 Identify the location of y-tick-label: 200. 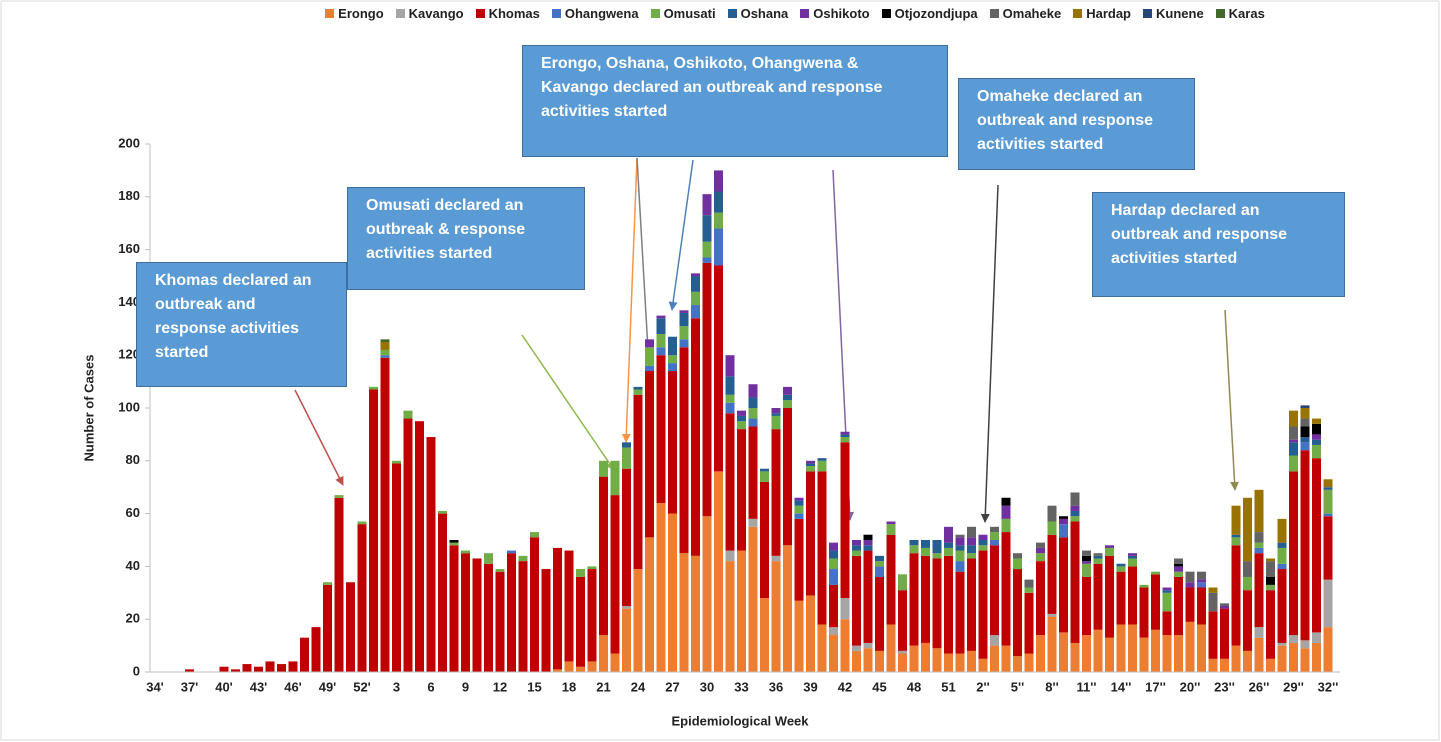
(129, 142).